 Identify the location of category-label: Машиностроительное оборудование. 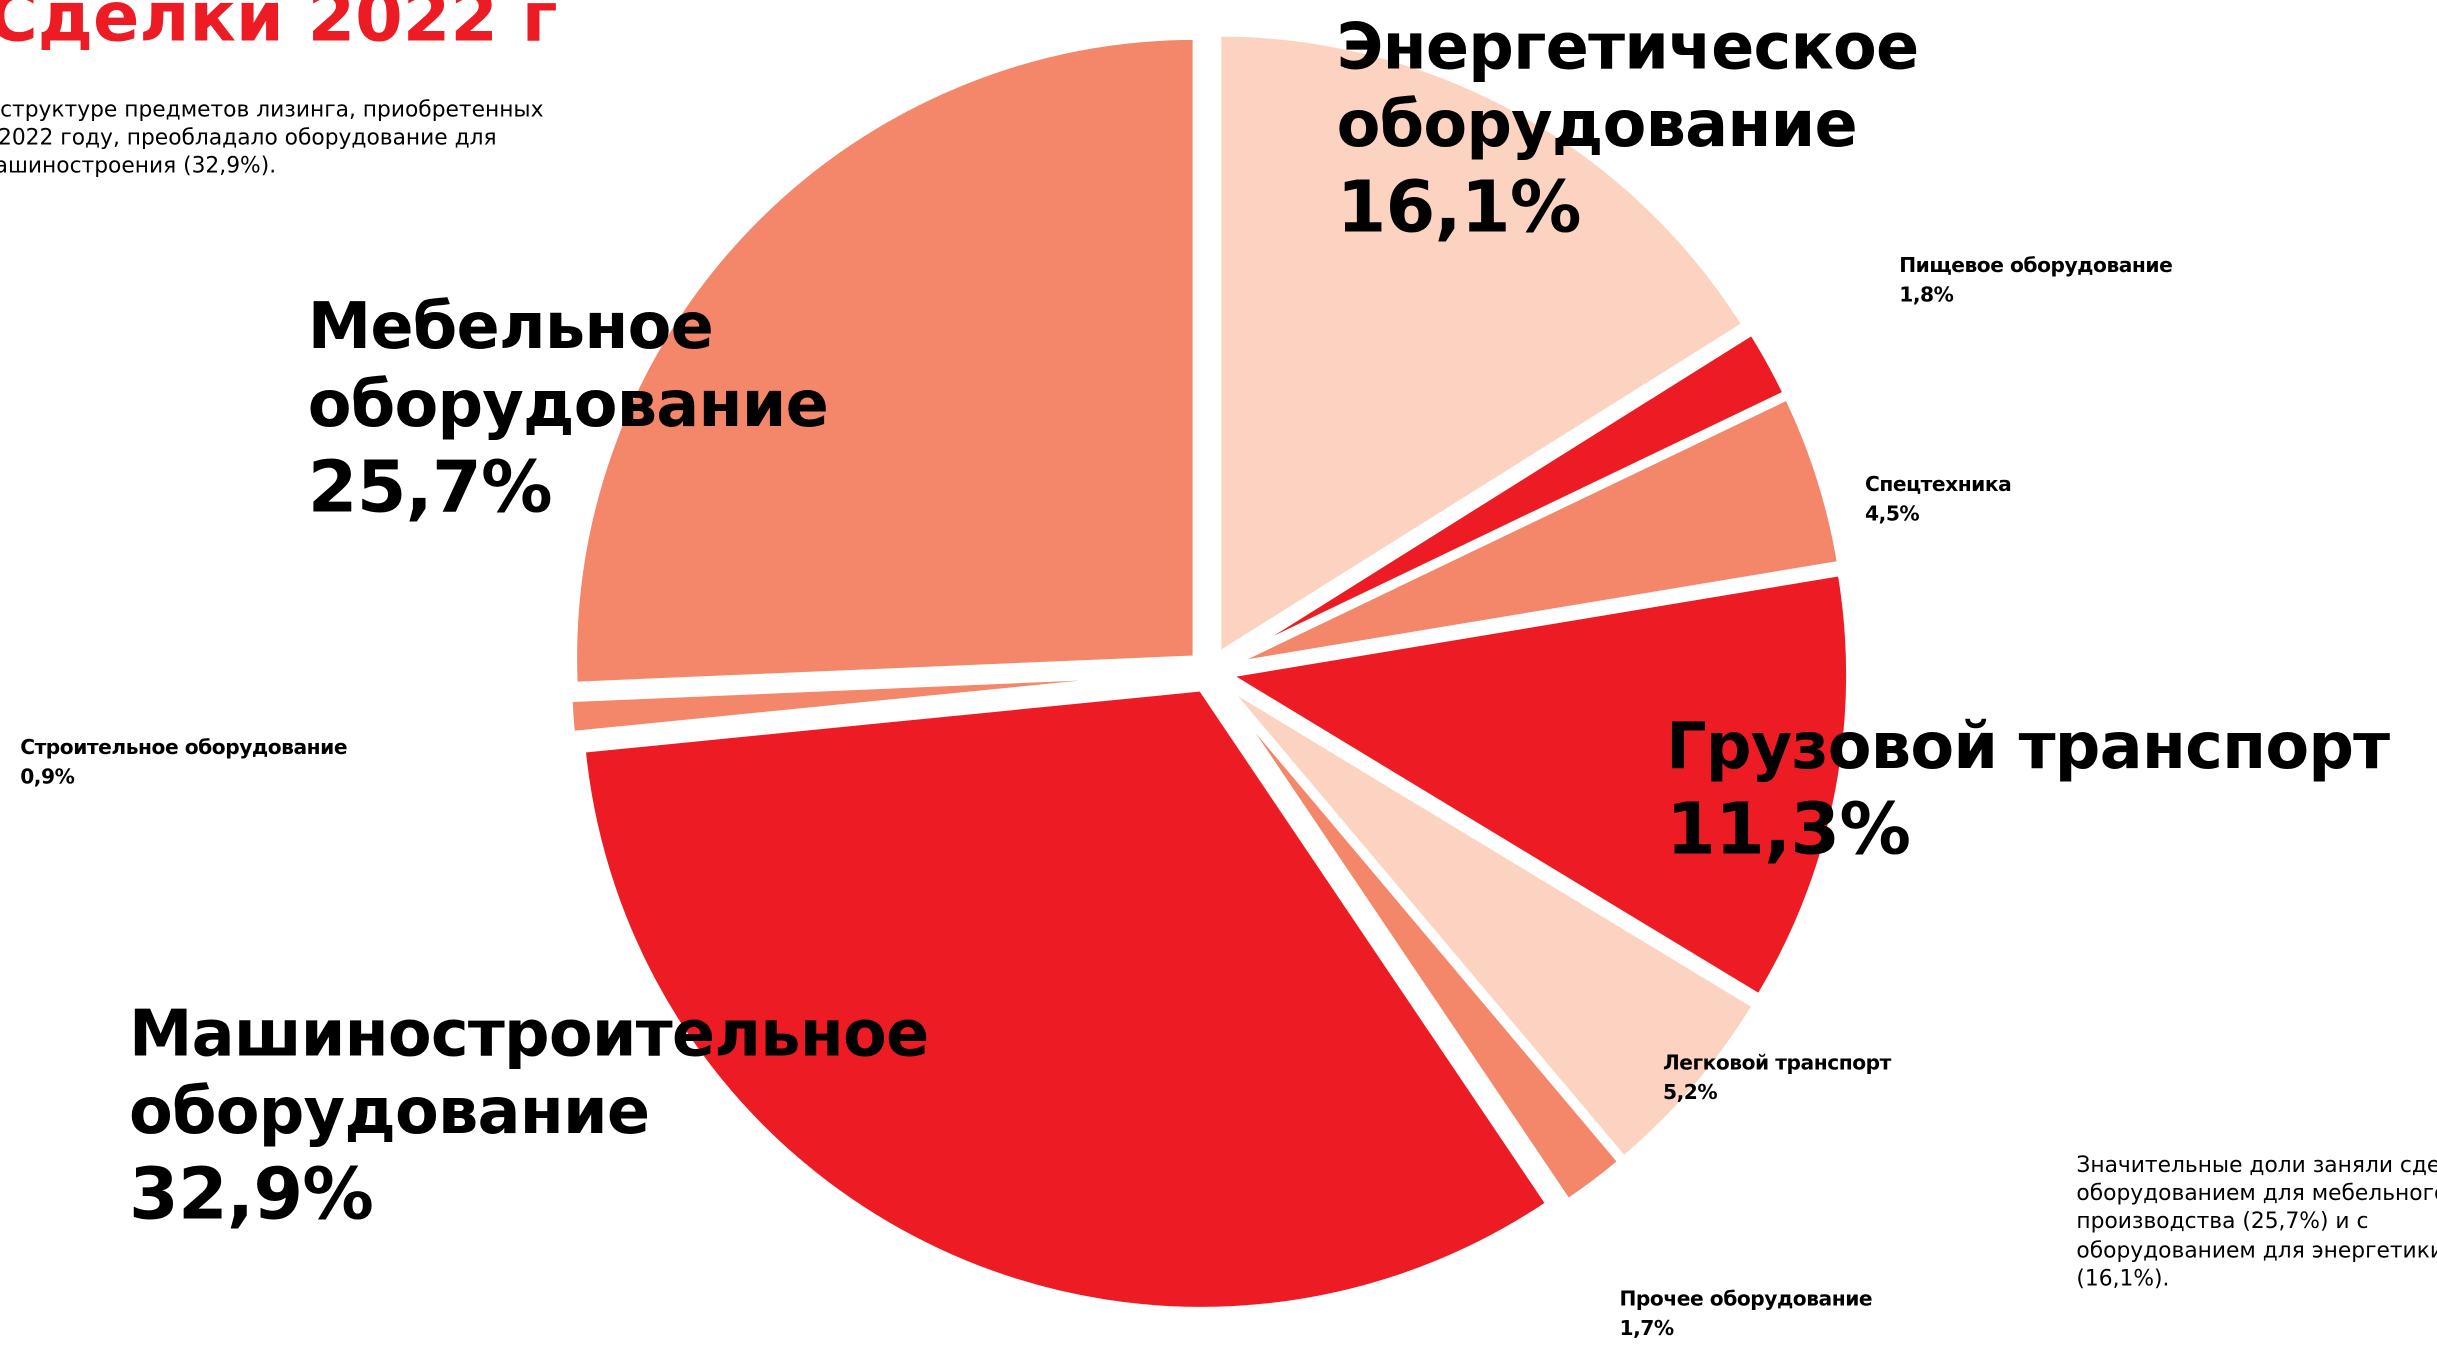
(528, 1072).